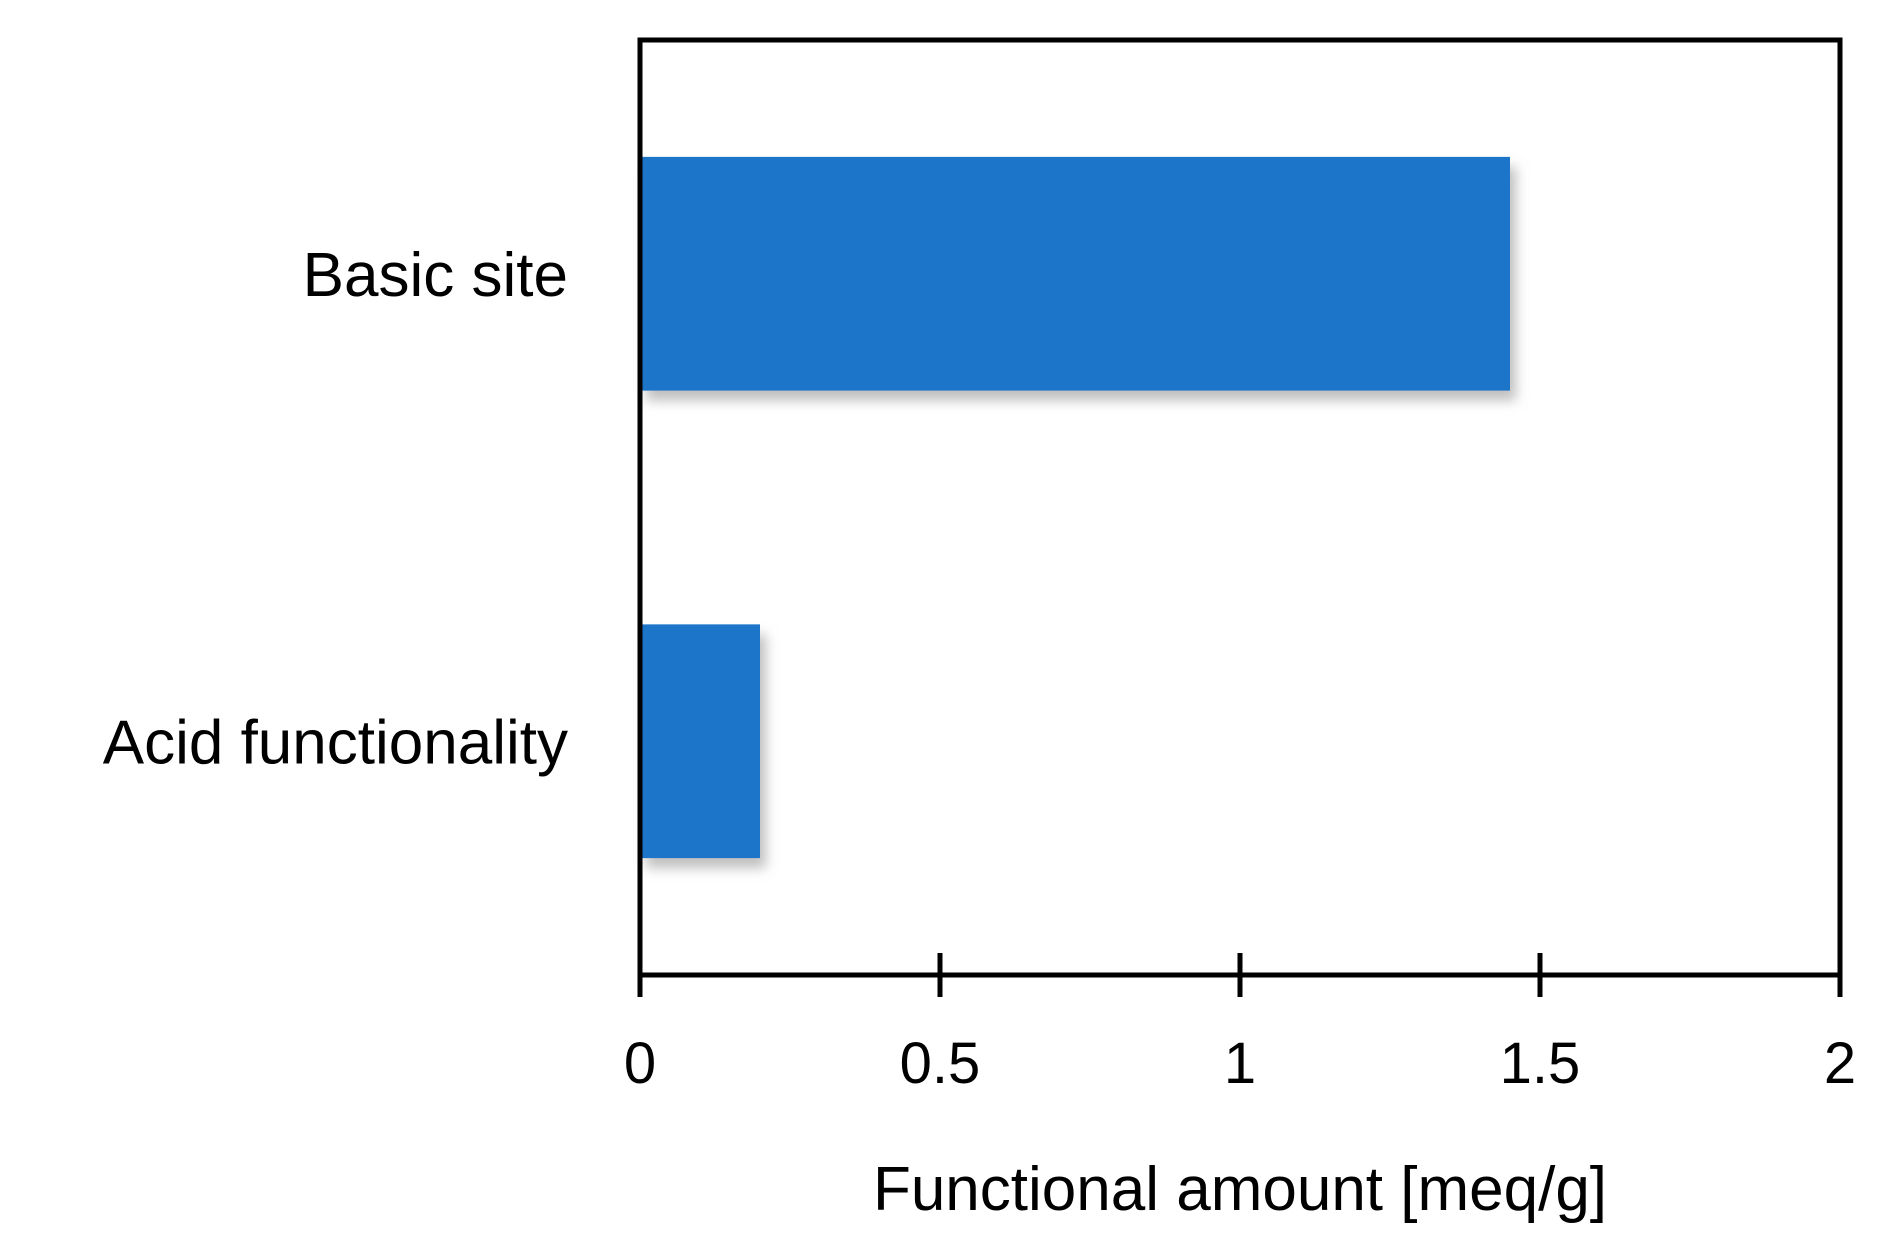 The width and height of the screenshot is (1878, 1242). I want to click on x-tick-label: 1.5, so click(1540, 1063).